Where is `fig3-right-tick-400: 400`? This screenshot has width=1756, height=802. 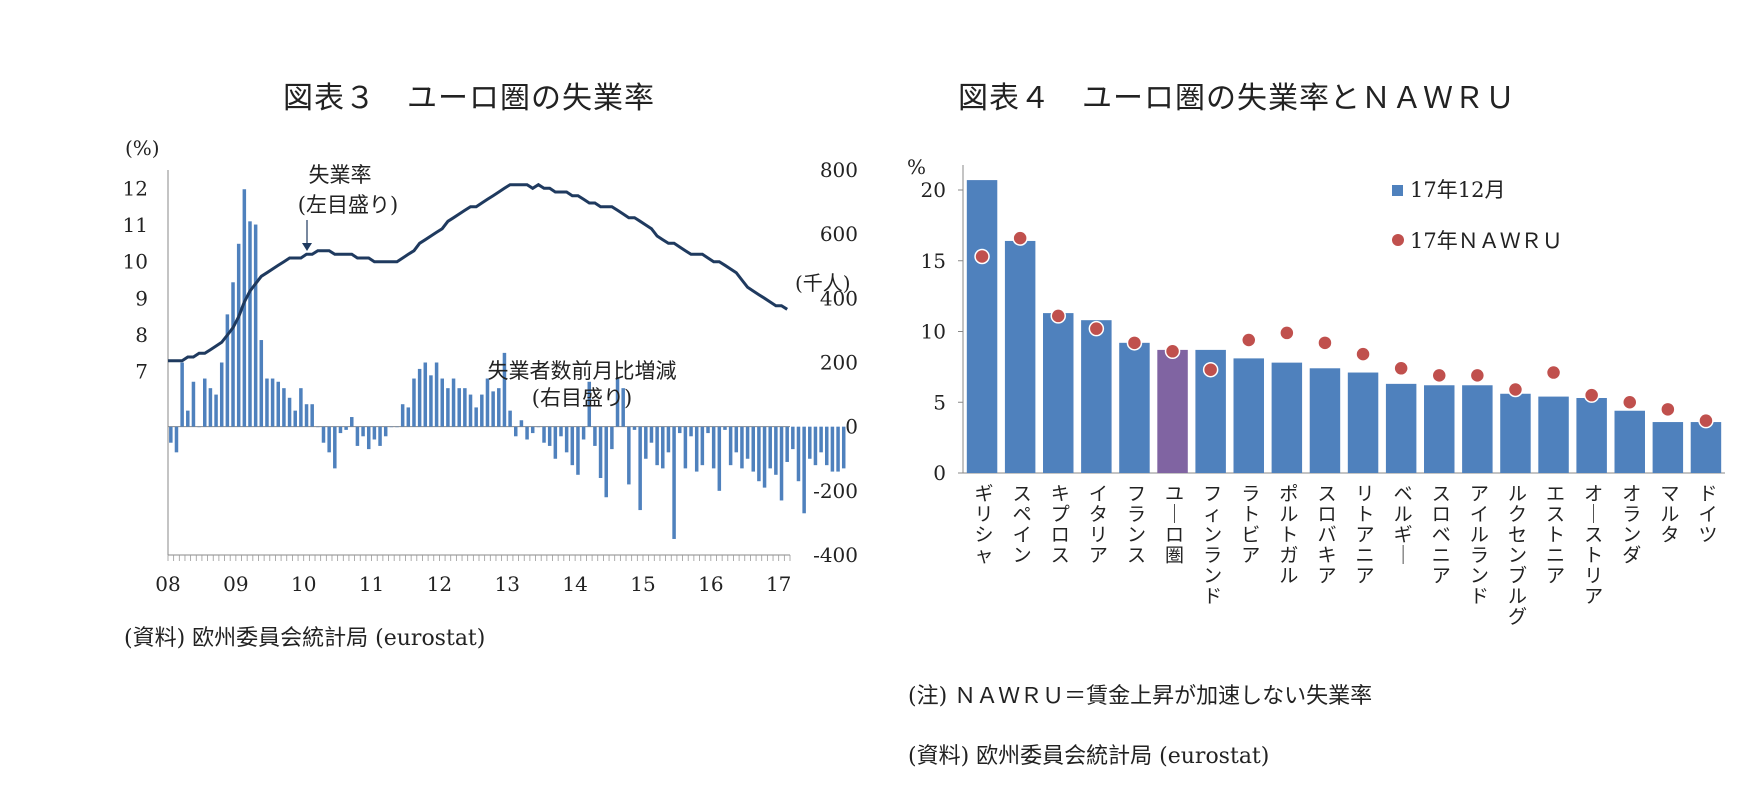
fig3-right-tick-400: 400 is located at coordinates (839, 298).